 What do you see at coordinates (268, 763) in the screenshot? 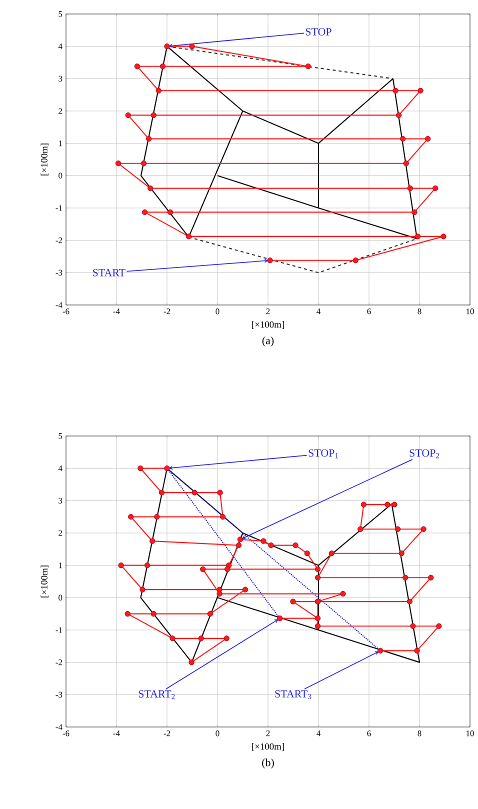
I see `text: (b)` at bounding box center [268, 763].